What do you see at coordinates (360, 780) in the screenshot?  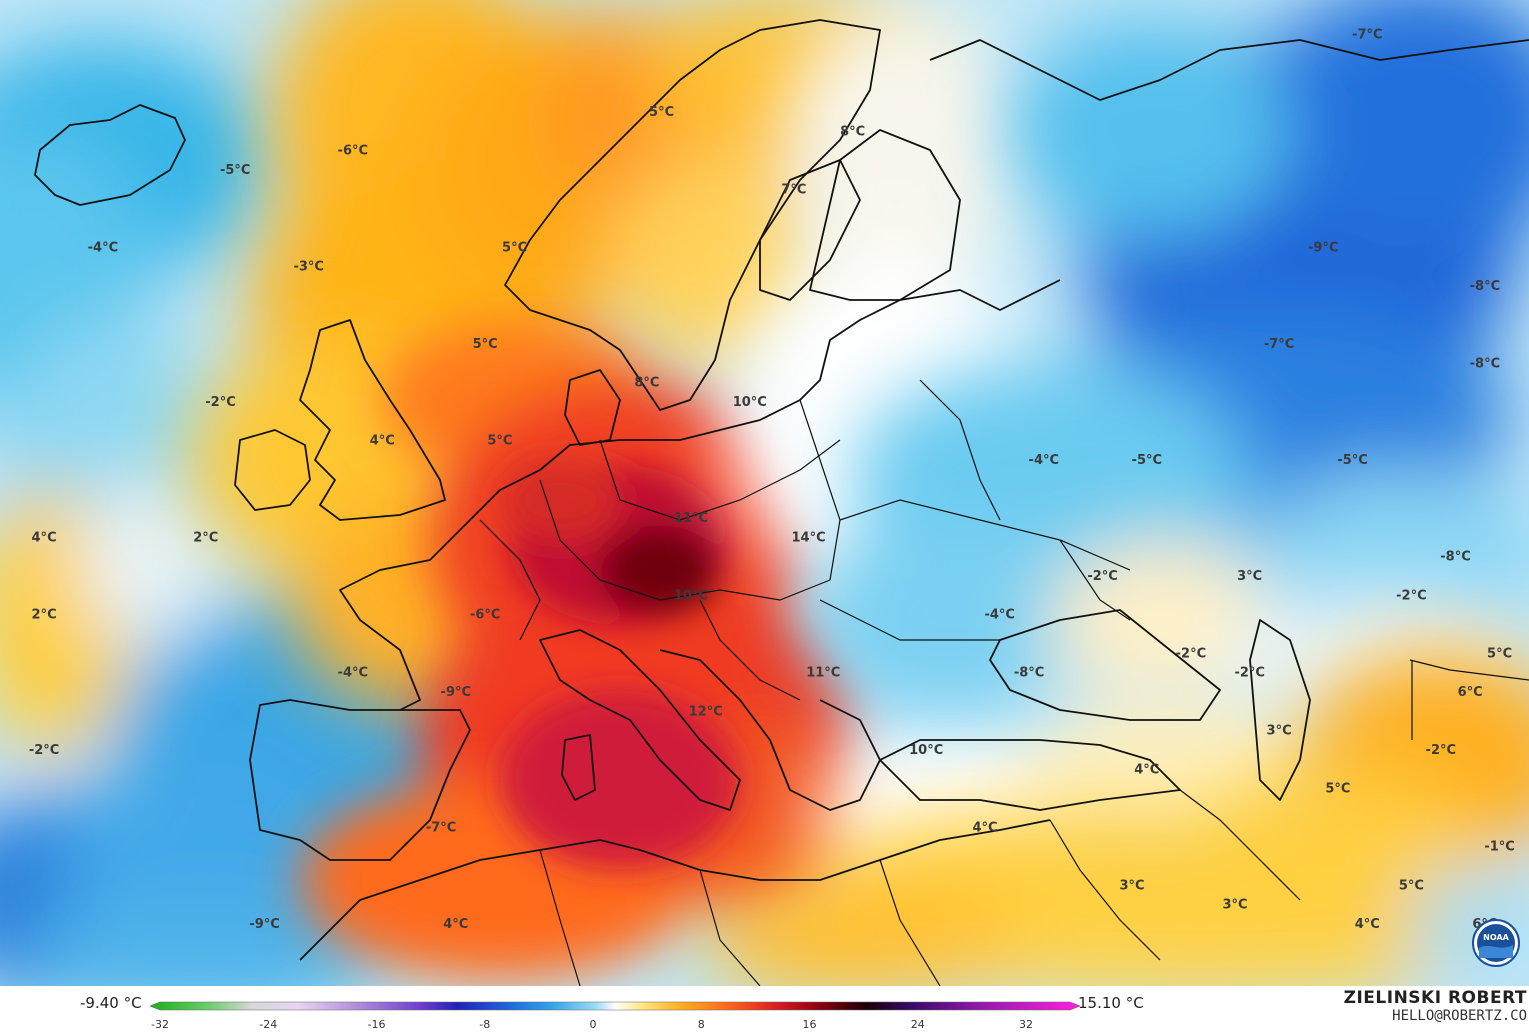 I see `iberia-coast` at bounding box center [360, 780].